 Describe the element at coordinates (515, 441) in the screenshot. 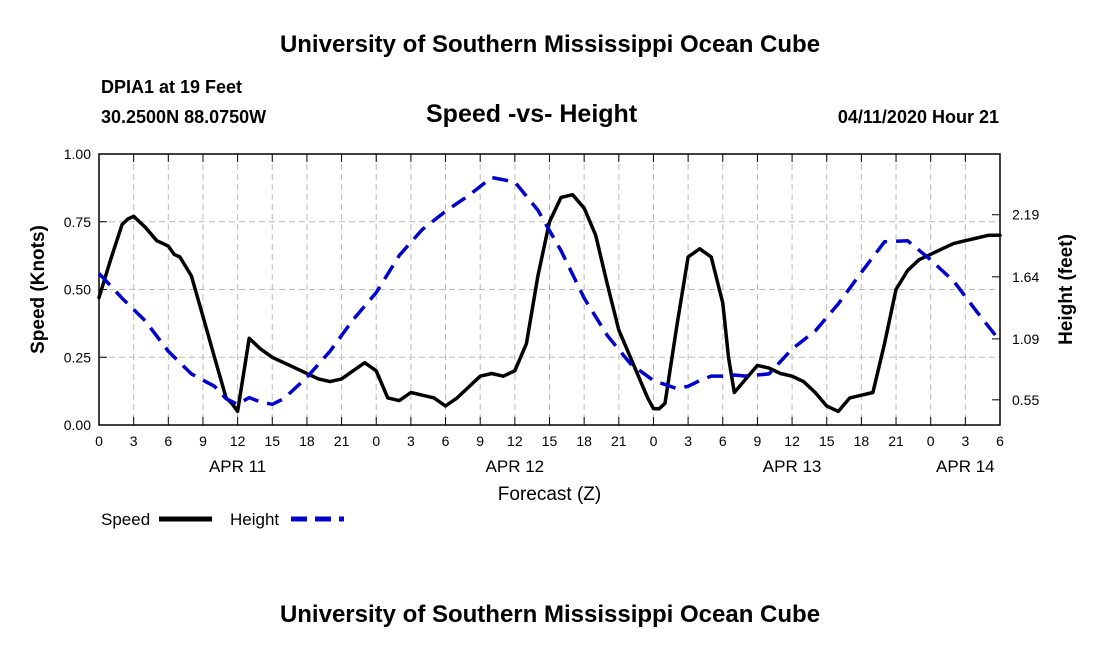

I see `x-tick-label-12: 12` at that location.